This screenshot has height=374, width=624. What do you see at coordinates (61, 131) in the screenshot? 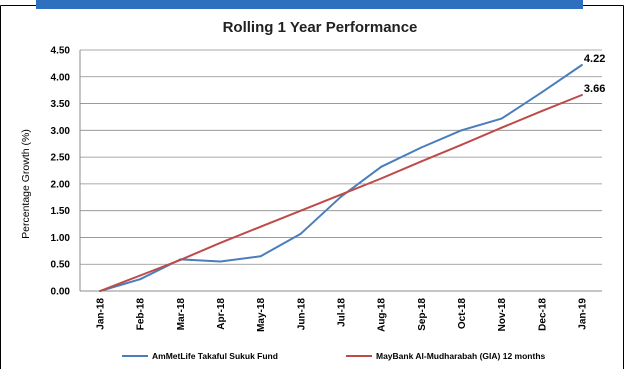
I see `y-tick-label: 3.00` at bounding box center [61, 131].